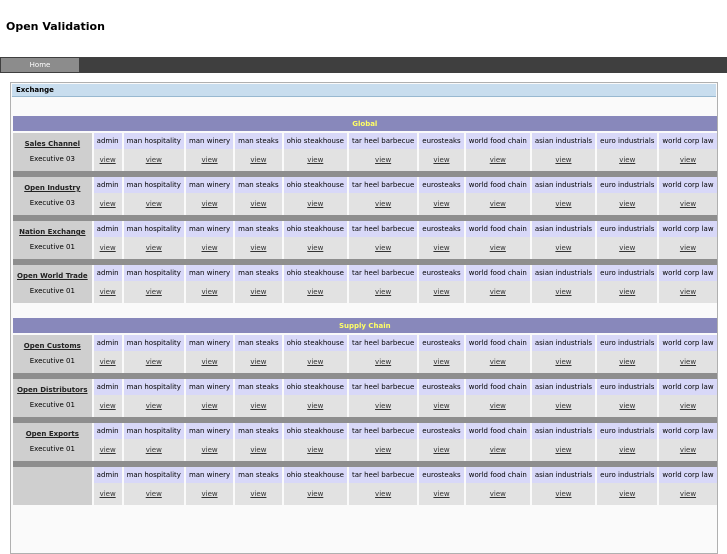  What do you see at coordinates (52, 188) in the screenshot?
I see `row-name-link: Open Industry` at bounding box center [52, 188].